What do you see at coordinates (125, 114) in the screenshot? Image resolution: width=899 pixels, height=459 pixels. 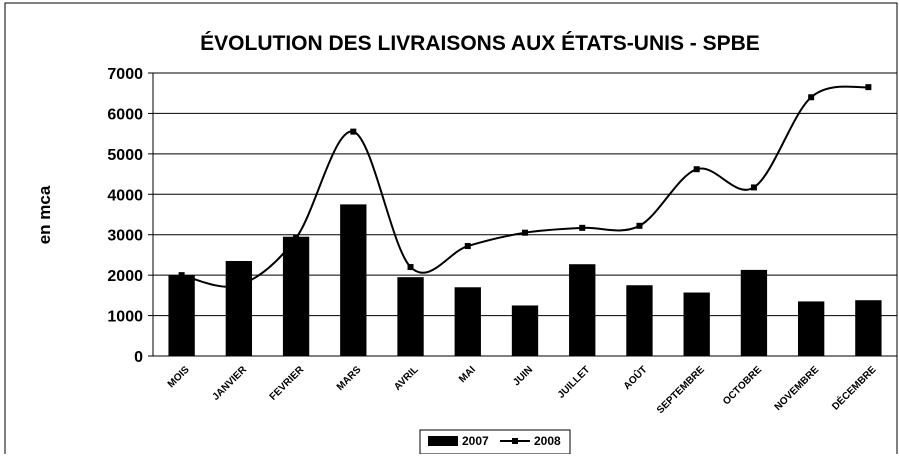 I see `y-tick-label: 6000` at bounding box center [125, 114].